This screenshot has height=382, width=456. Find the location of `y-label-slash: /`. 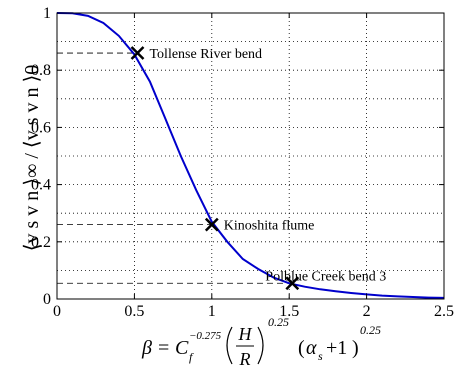

y-label-slash: / is located at coordinates (32, 156).